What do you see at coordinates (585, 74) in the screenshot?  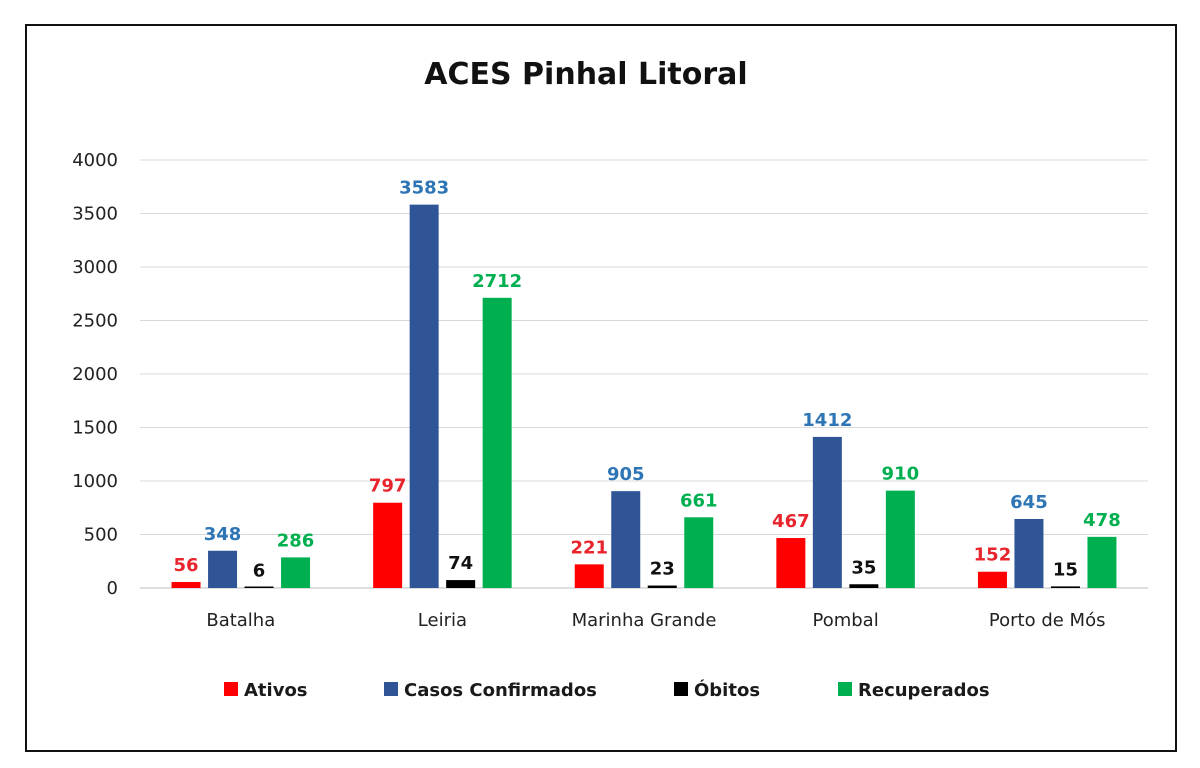 I see `chart-title: ACES Pinhal Litoral` at bounding box center [585, 74].